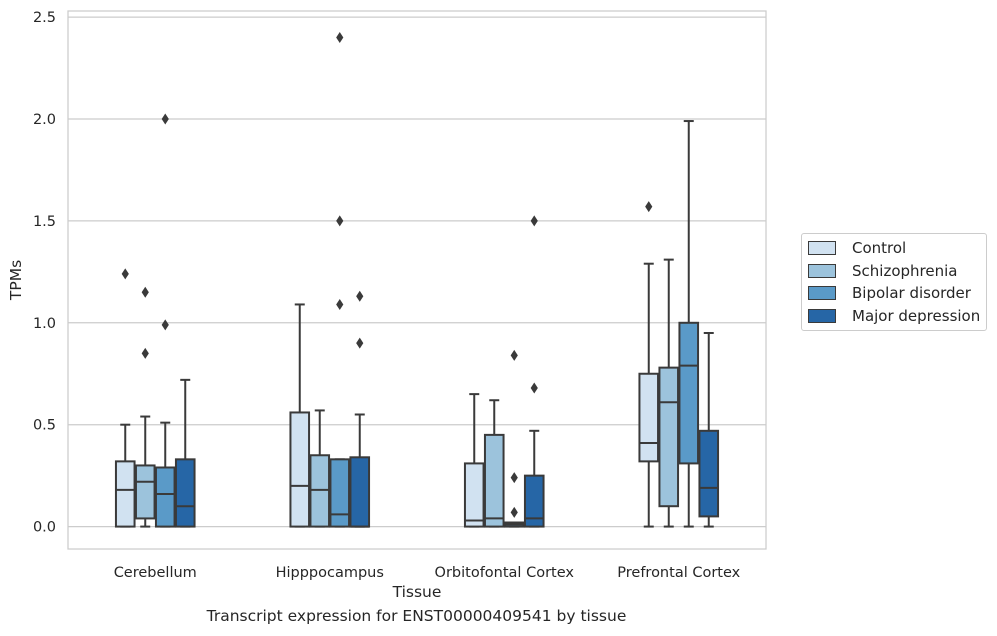 The height and width of the screenshot is (636, 997). I want to click on legend-label: Schizophrenia, so click(905, 270).